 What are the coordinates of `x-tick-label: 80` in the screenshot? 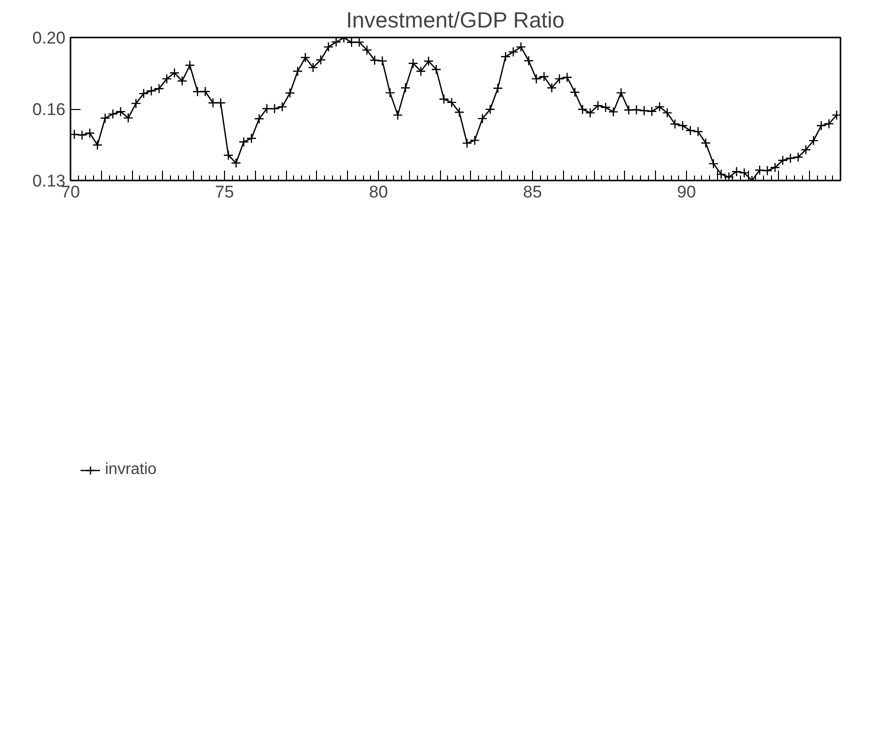 It's located at (378, 192).